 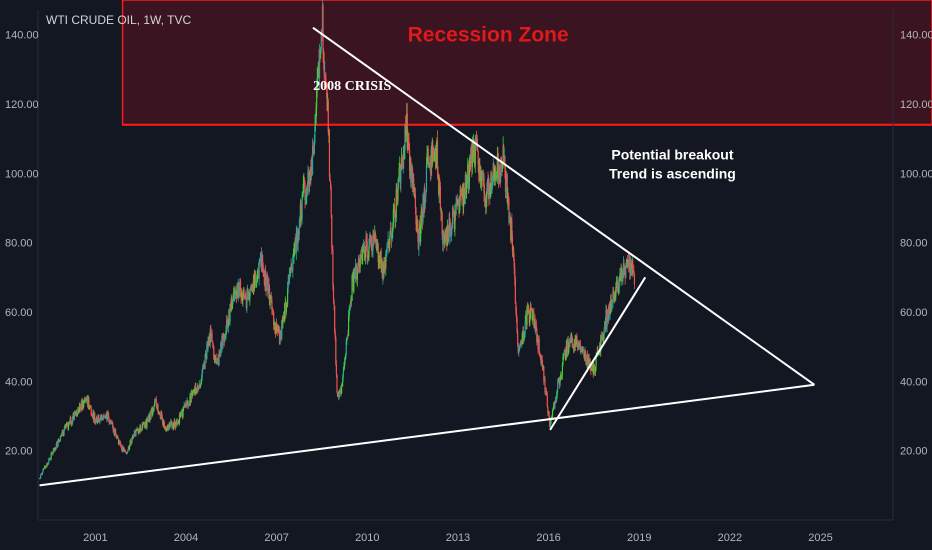 What do you see at coordinates (598, 353) in the screenshot?
I see `trendline-ascending-support` at bounding box center [598, 353].